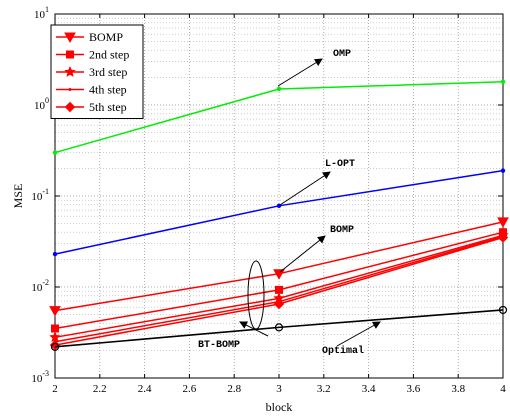 This screenshot has height=417, width=510. What do you see at coordinates (342, 54) in the screenshot?
I see `annotation-label: OMP` at bounding box center [342, 54].